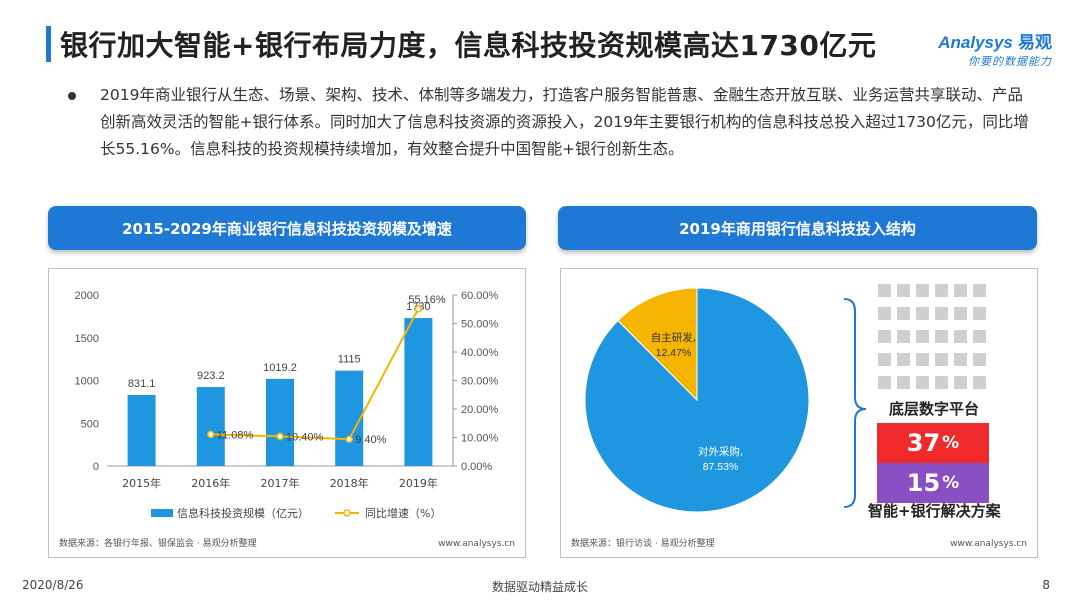 Image resolution: width=1080 pixels, height=608 pixels. I want to click on brand-logo: Analysys 易观 你要的数据能力, so click(995, 48).